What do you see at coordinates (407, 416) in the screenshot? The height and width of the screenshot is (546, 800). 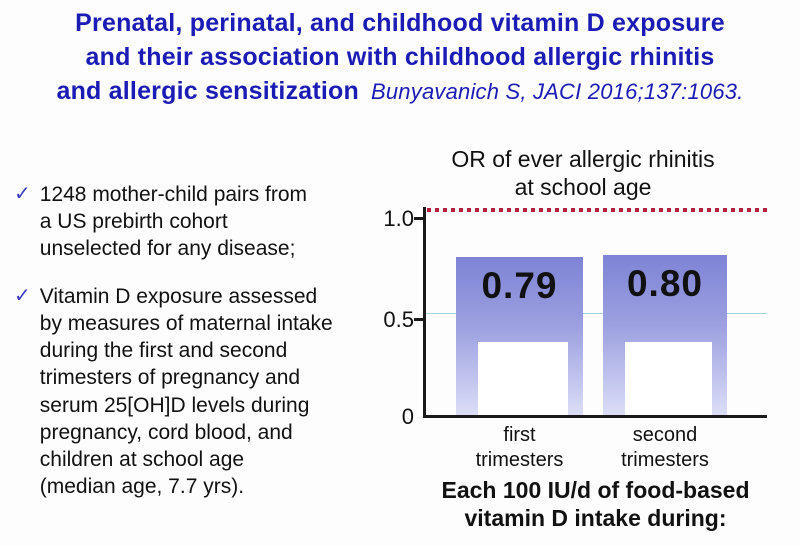 I see `y-tick-label-0: 0` at bounding box center [407, 416].